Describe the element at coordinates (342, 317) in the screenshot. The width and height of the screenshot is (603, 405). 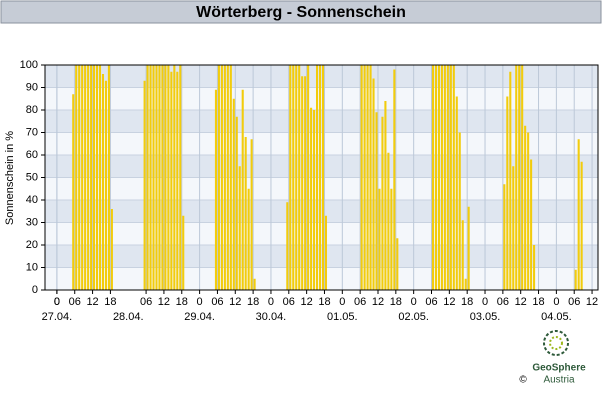
I see `x-date-label: 01.05.` at that location.